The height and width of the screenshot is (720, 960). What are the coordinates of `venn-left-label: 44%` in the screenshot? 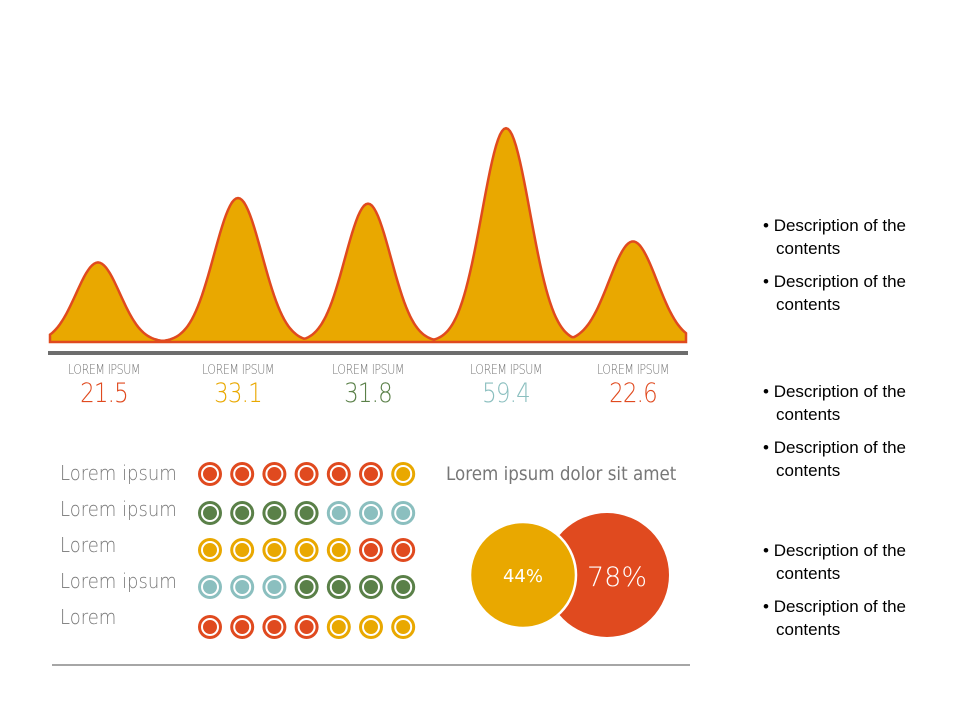 It's located at (523, 576).